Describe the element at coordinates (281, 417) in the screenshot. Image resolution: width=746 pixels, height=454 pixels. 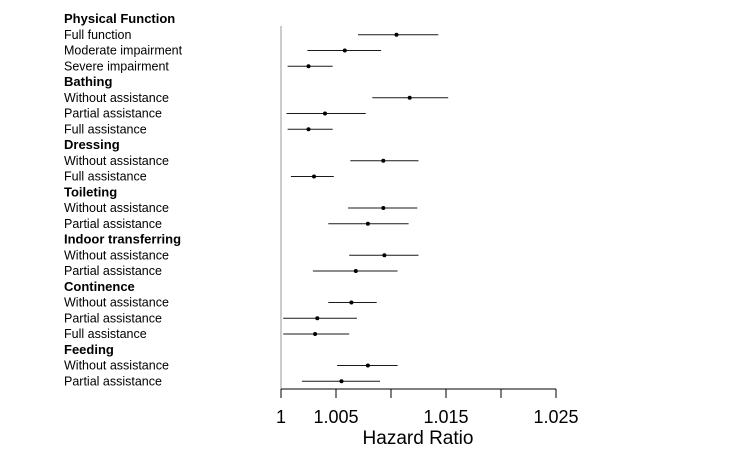
I see `x-tick-label: 1` at that location.